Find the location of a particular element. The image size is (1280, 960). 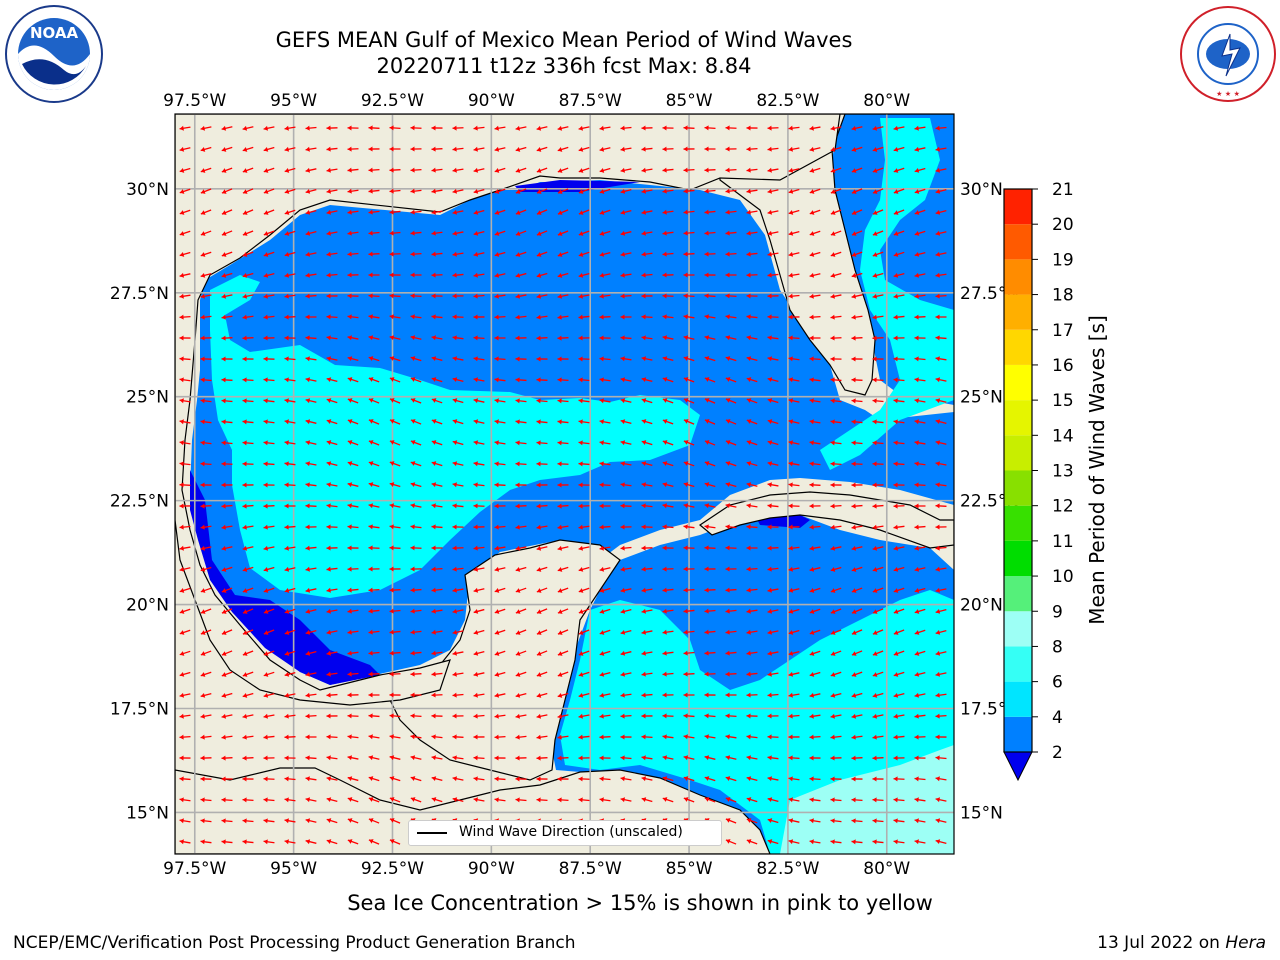

colorbar-tick-label: 2 is located at coordinates (1057, 753).